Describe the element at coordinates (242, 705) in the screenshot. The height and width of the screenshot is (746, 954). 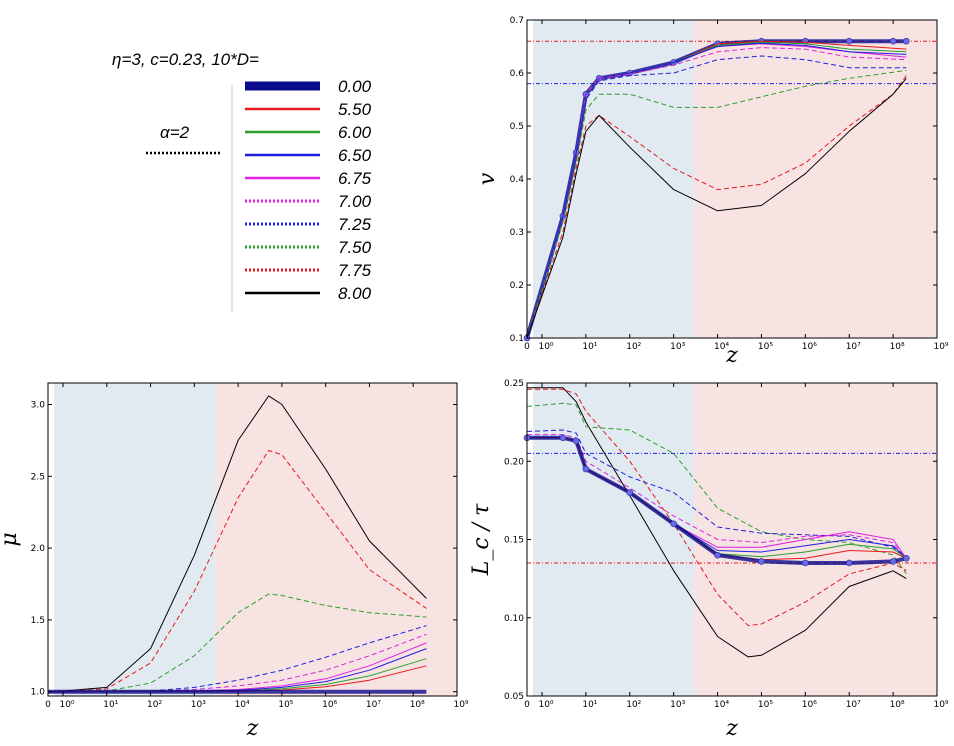
I see `mu-xtick-label-5: 10⁴` at that location.